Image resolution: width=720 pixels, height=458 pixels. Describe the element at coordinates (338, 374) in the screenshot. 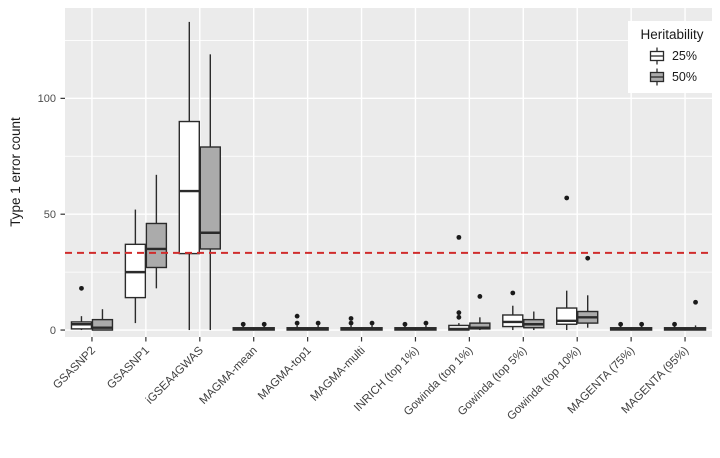

I see `x-axis-label: MAGMA-multi` at that location.